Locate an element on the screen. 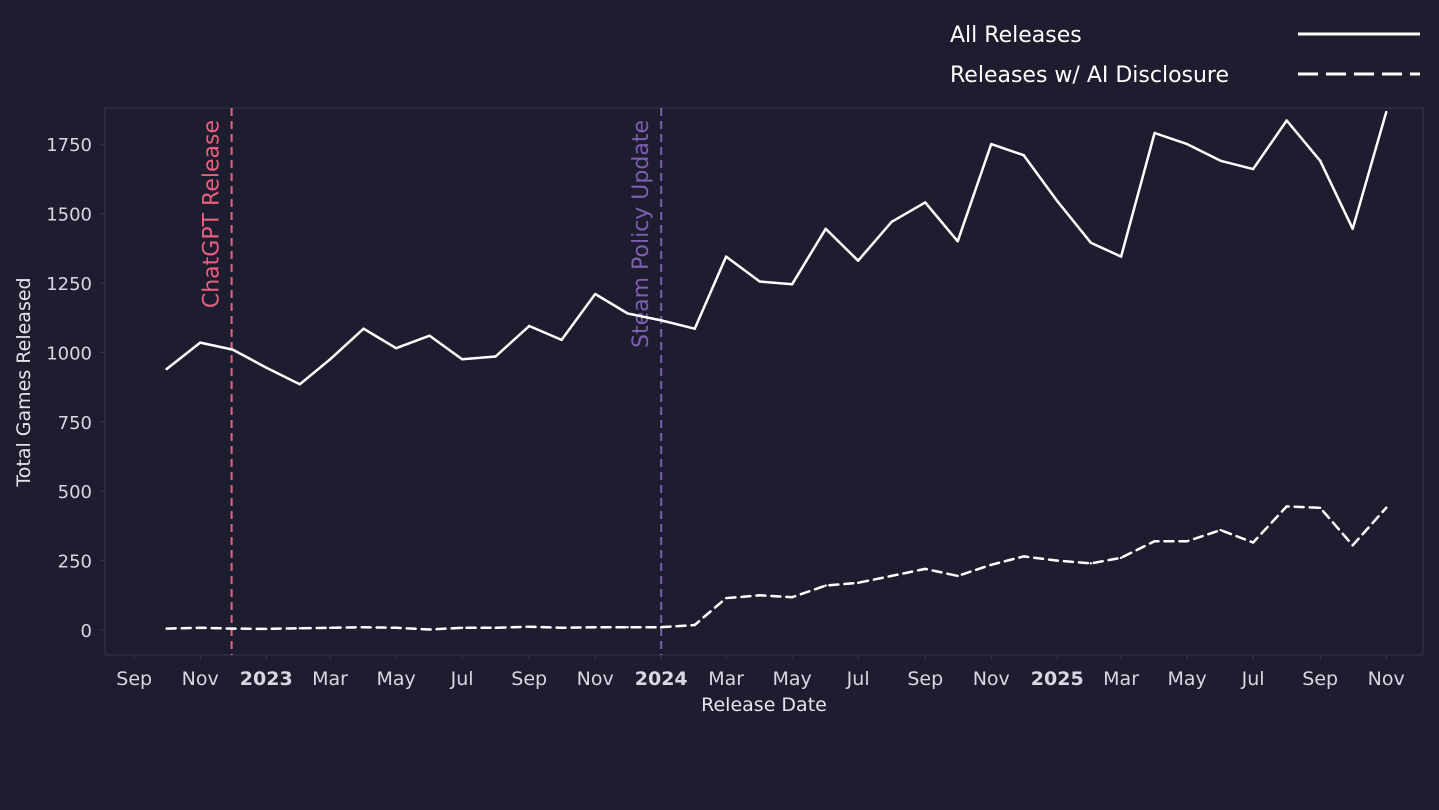 This screenshot has height=810, width=1439. y-axis-label: Total Games Released is located at coordinates (24, 382).